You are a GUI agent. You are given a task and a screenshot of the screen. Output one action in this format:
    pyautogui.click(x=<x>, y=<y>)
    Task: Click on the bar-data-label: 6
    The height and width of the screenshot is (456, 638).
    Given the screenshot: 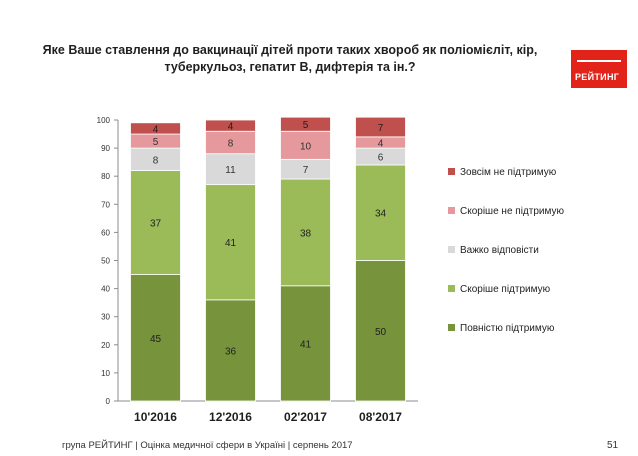 What is the action you would take?
    pyautogui.click(x=381, y=158)
    